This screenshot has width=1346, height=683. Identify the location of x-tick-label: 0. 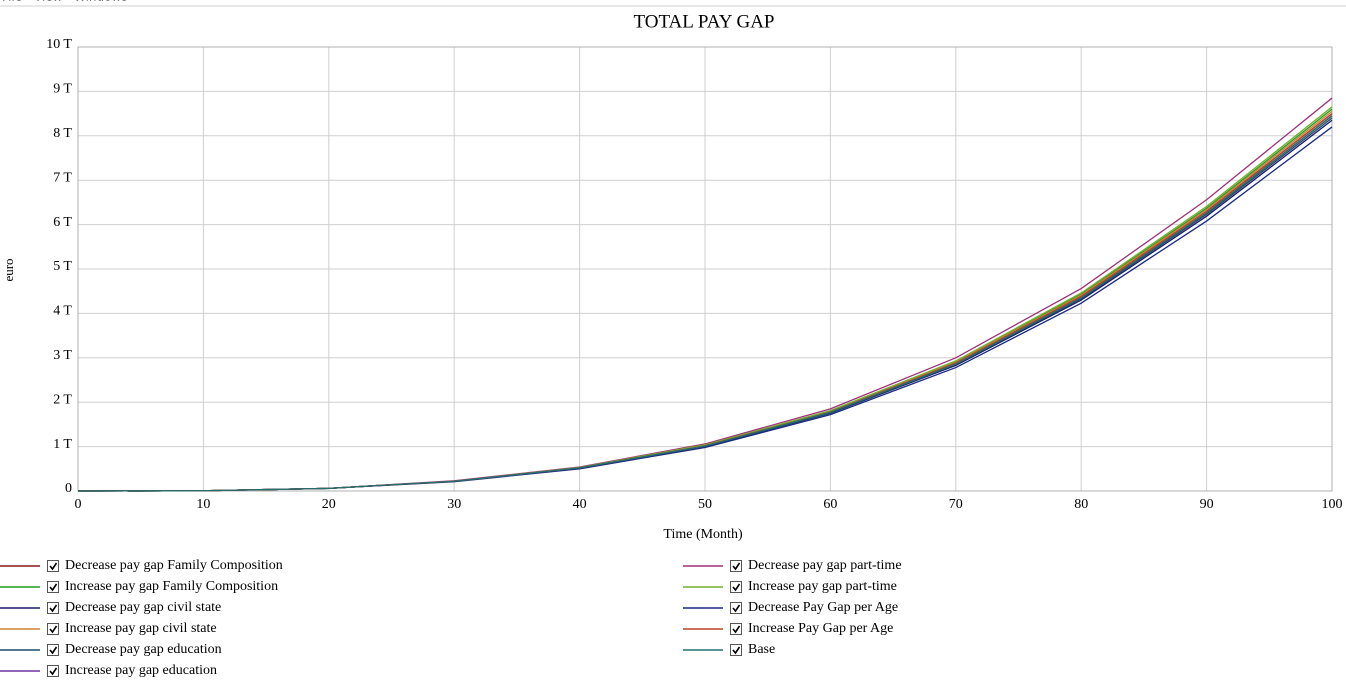
(78, 504).